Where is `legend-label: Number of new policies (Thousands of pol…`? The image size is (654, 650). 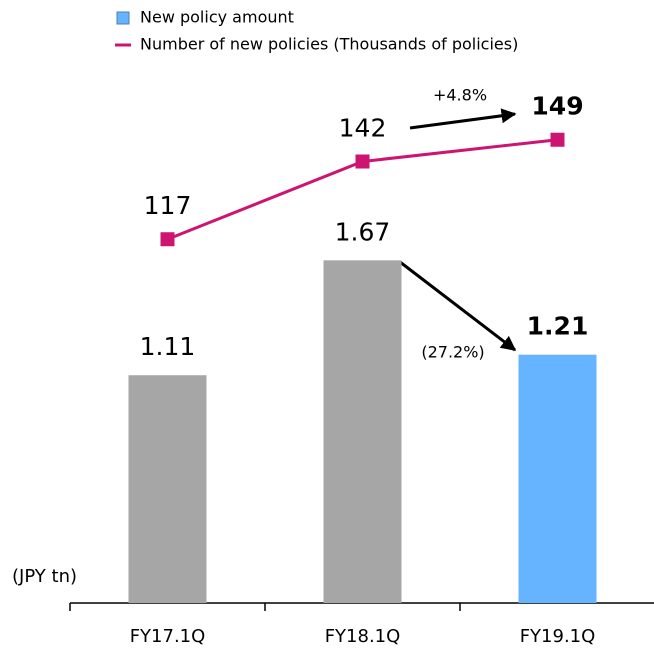 legend-label: Number of new policies (Thousands of pol… is located at coordinates (329, 44).